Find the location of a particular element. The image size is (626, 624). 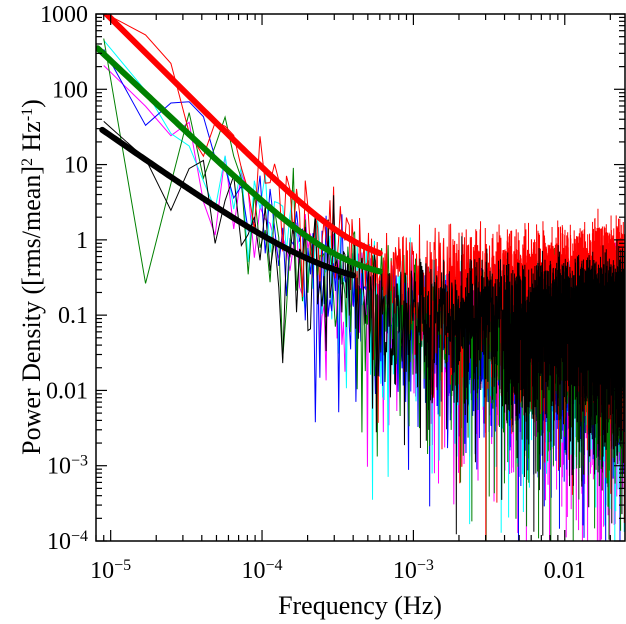

x-tick-label: 10⁻⁵ is located at coordinates (110, 571).